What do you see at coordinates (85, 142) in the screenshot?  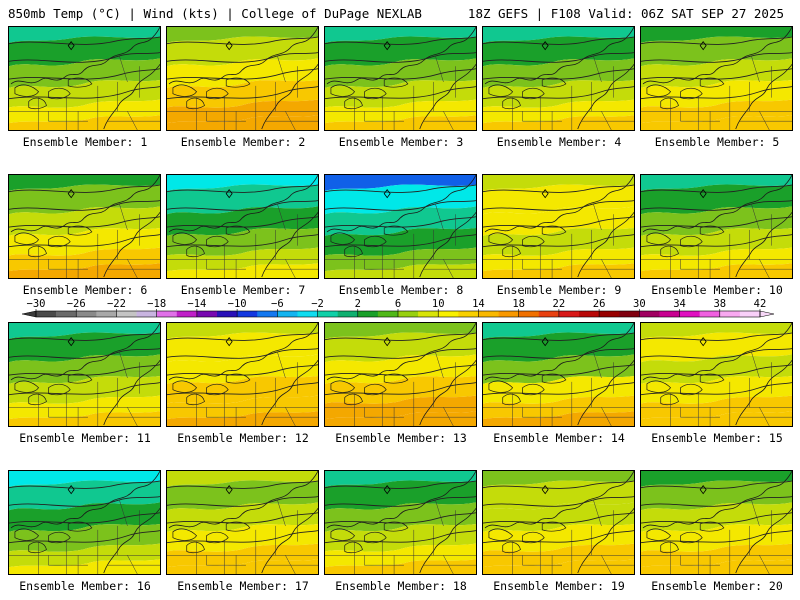 I see `ensemble-member-label: Ensemble Member: 1` at bounding box center [85, 142].